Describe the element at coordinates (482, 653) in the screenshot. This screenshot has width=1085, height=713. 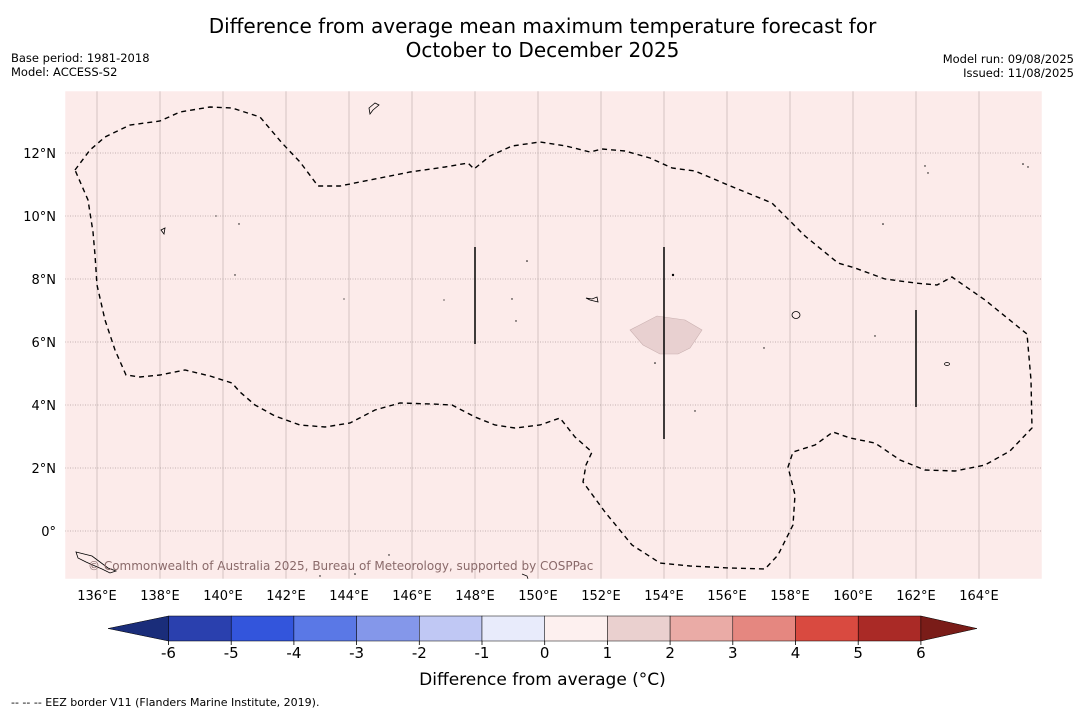
I see `colorbar-tick-label: -1` at that location.